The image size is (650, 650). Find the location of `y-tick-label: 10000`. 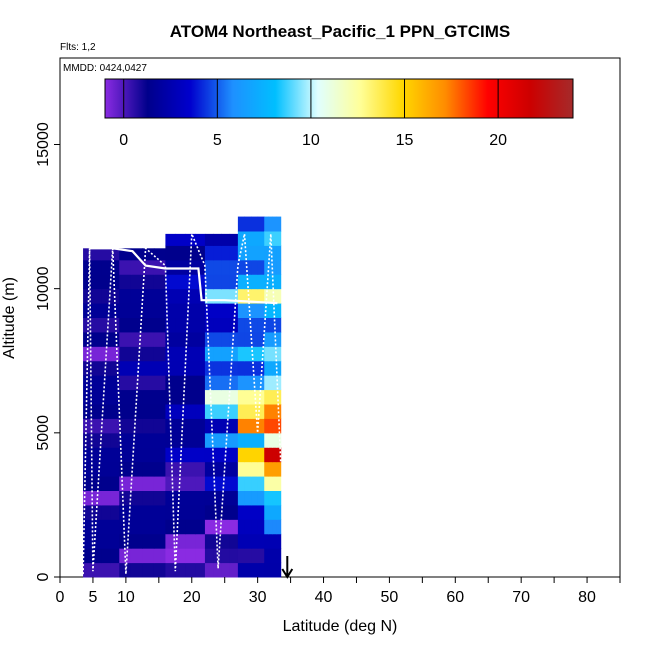

y-tick-label: 10000 is located at coordinates (43, 288).